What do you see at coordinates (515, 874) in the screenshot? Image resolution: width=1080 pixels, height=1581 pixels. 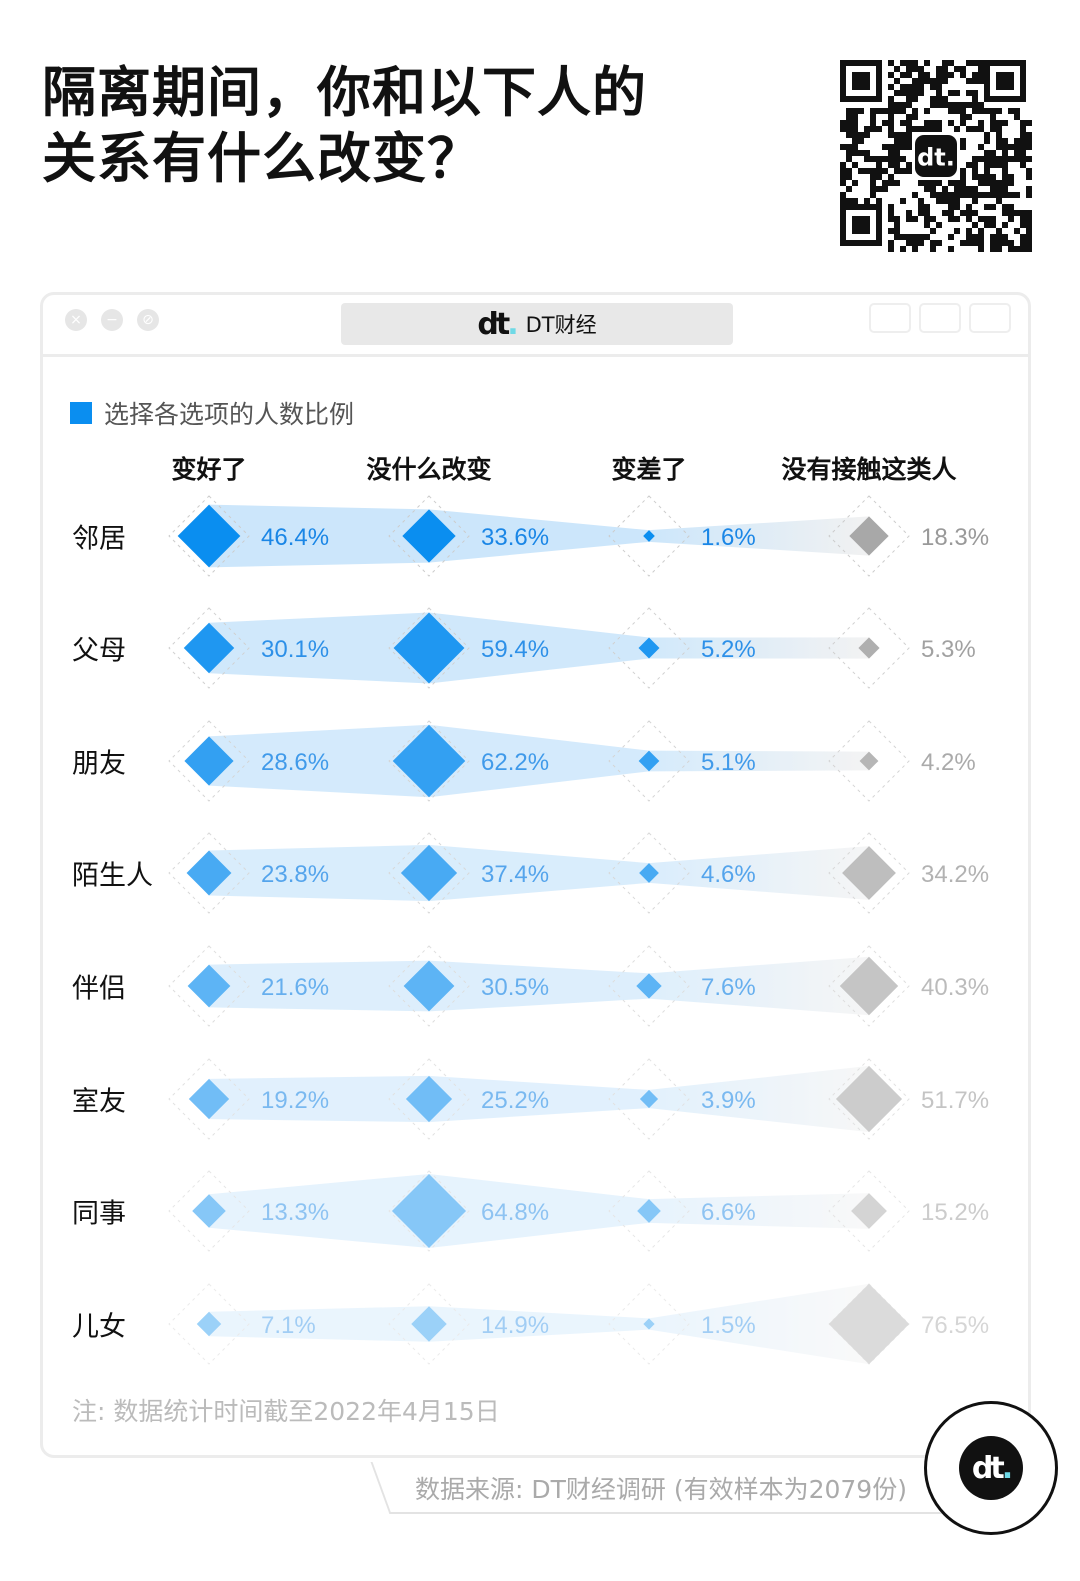 I see `data-label: 37.4%` at bounding box center [515, 874].